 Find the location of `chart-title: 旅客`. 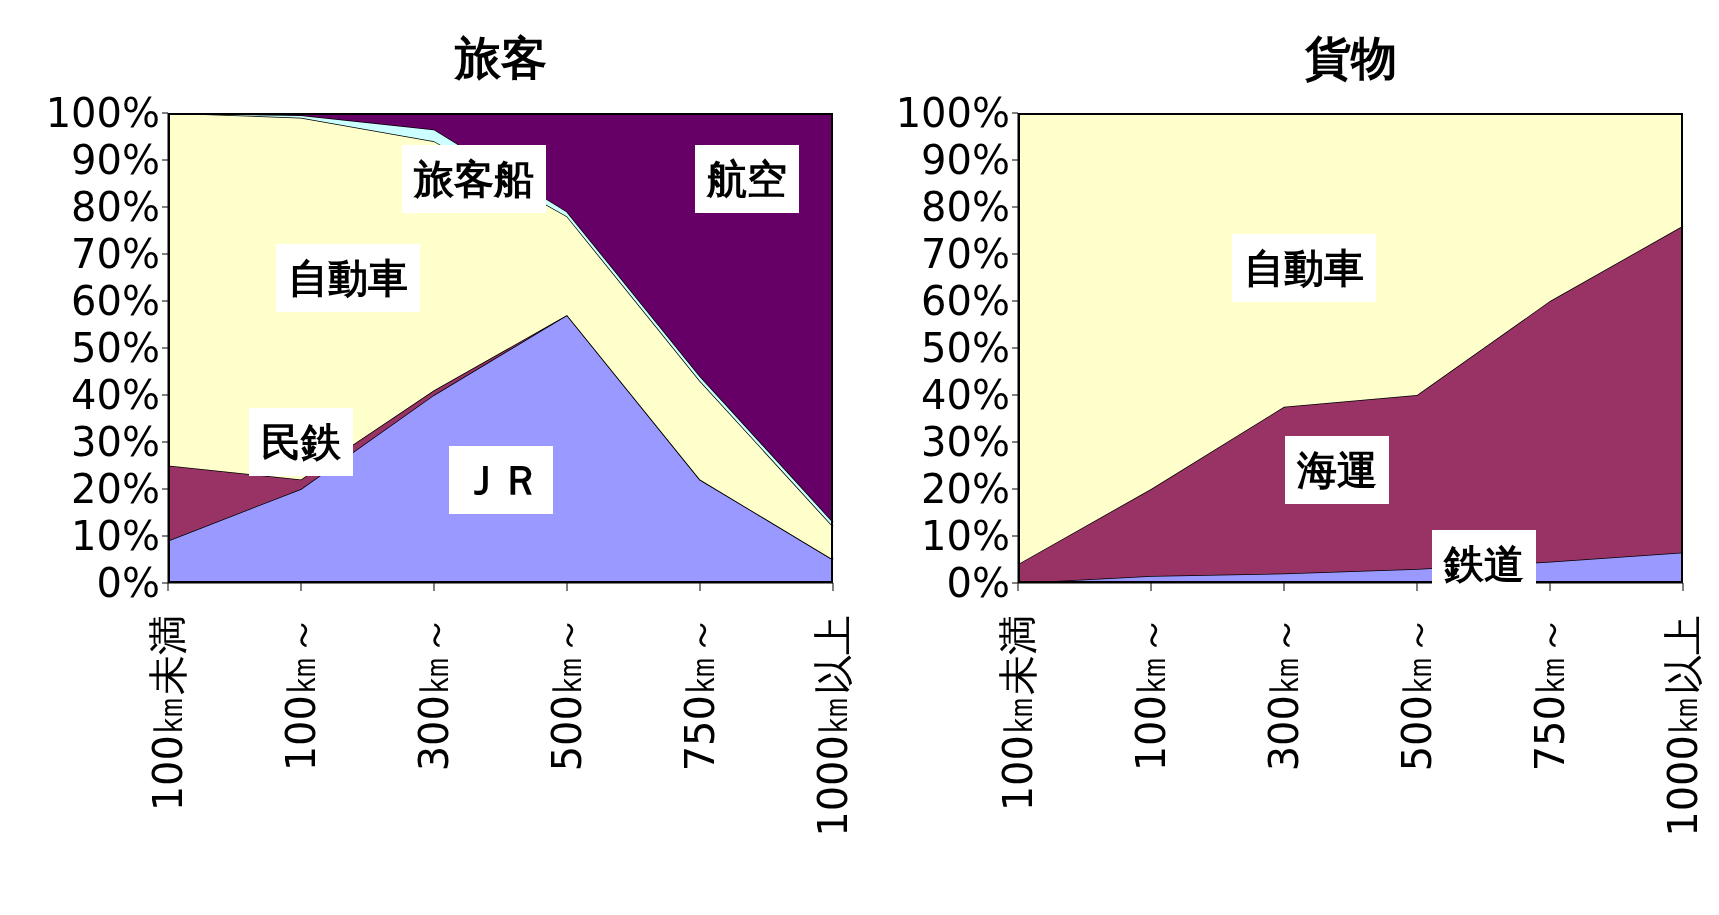

chart-title: 旅客 is located at coordinates (500, 58).